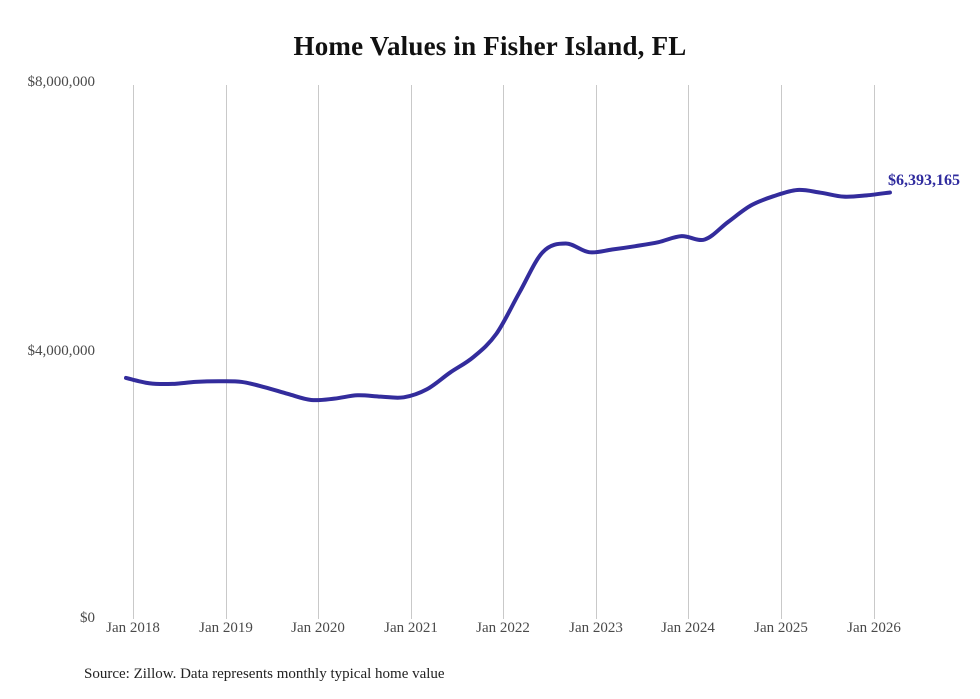 The image size is (980, 699). What do you see at coordinates (226, 628) in the screenshot?
I see `x-axis-tick-jan-2019: Jan 2019` at bounding box center [226, 628].